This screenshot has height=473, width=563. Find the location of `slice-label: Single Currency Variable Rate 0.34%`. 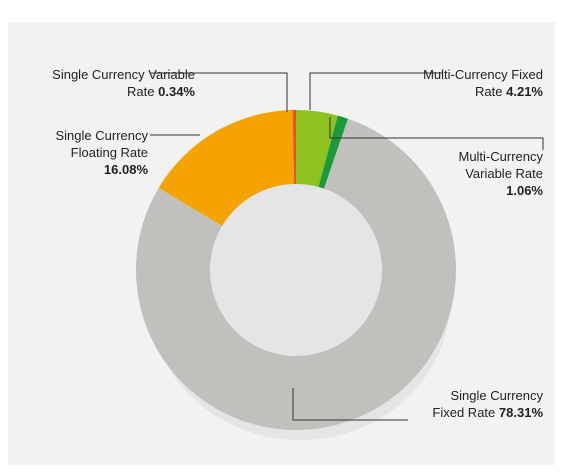

slice-label: Single Currency Variable Rate 0.34% is located at coordinates (120, 83).